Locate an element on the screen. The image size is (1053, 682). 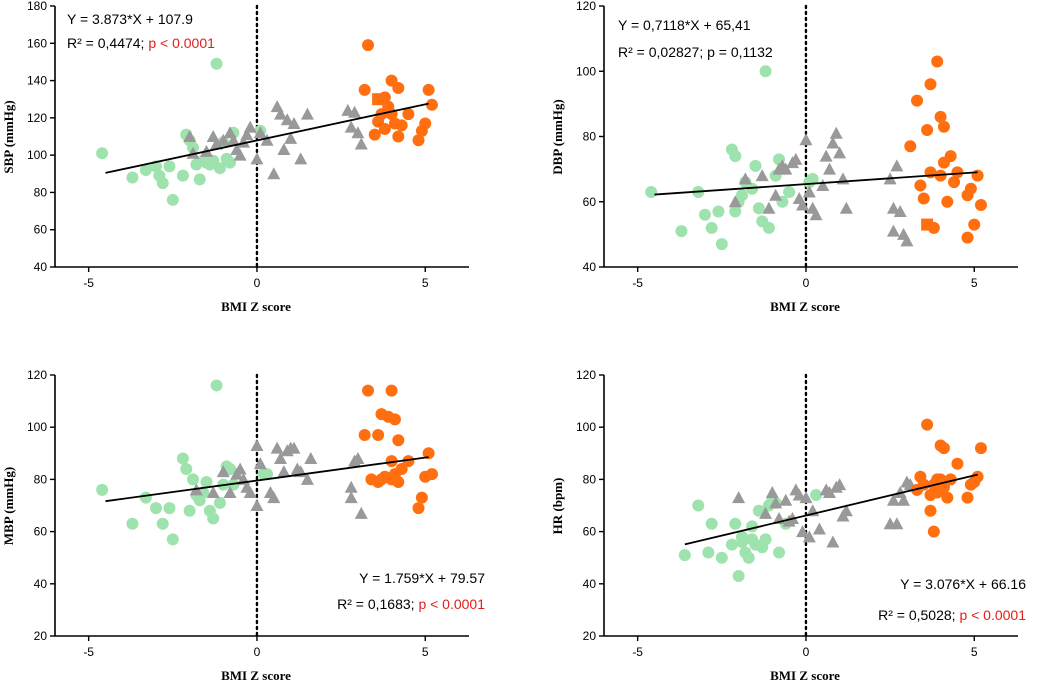
y-axis-title: DBP (mmHg) is located at coordinates (557, 136).